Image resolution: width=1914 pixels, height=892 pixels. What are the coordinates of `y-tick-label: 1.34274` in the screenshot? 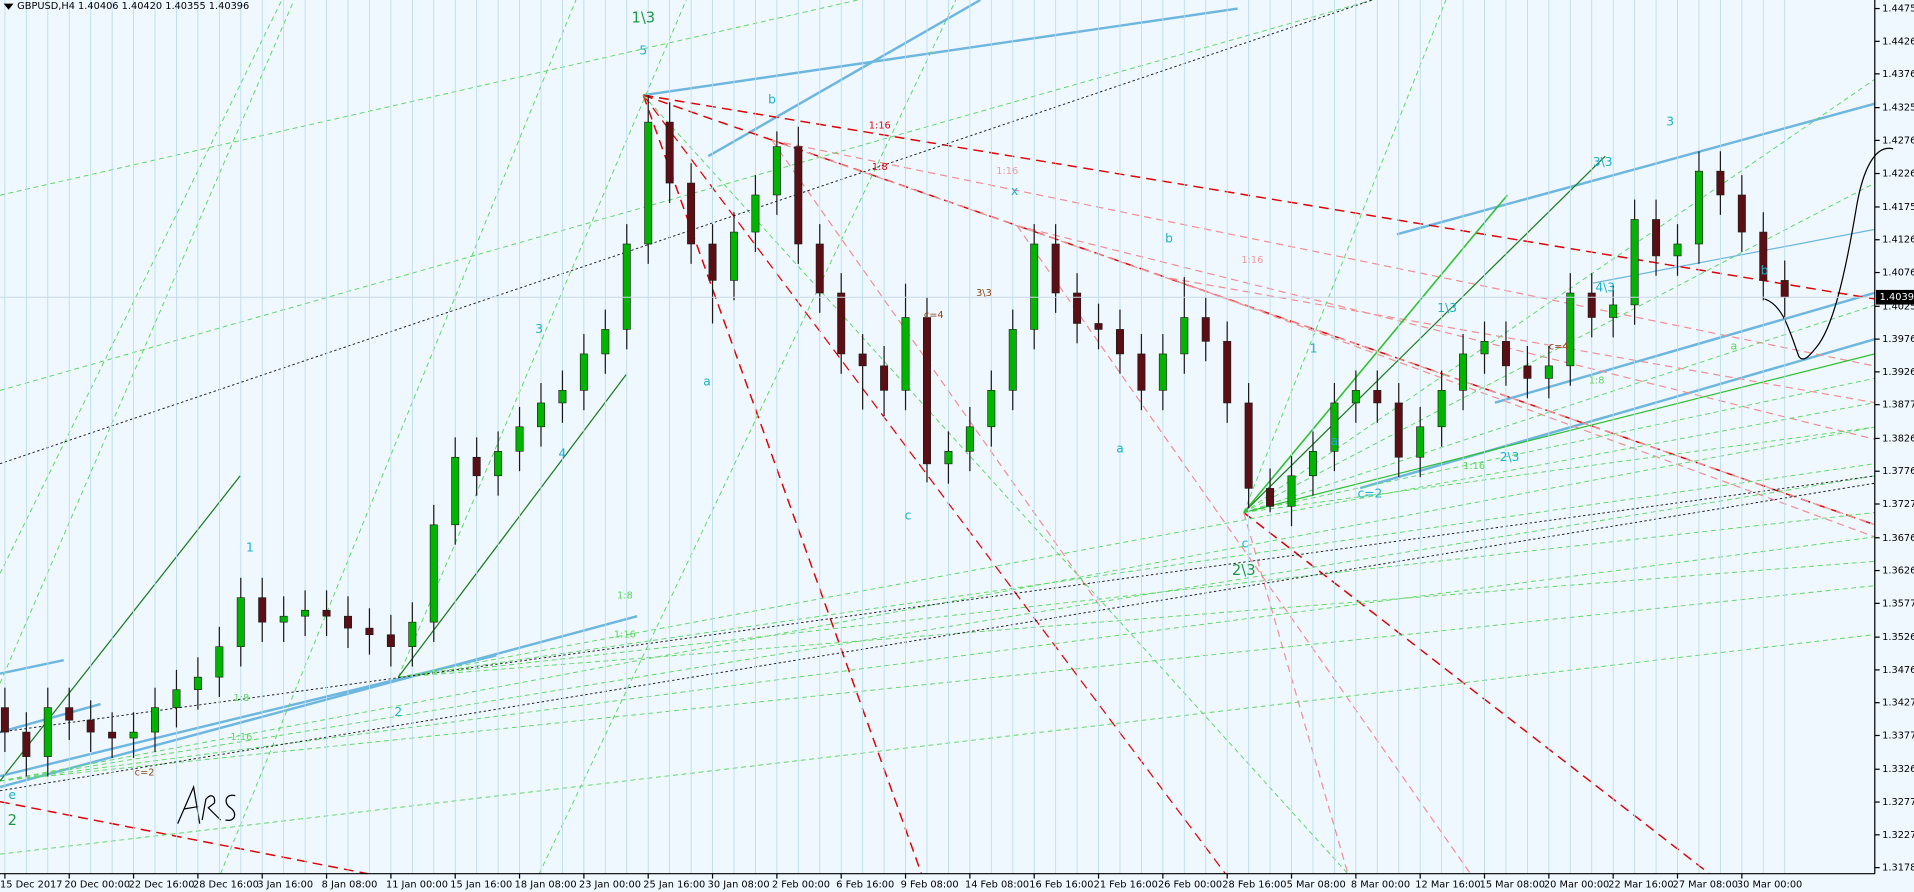 It's located at (1898, 703).